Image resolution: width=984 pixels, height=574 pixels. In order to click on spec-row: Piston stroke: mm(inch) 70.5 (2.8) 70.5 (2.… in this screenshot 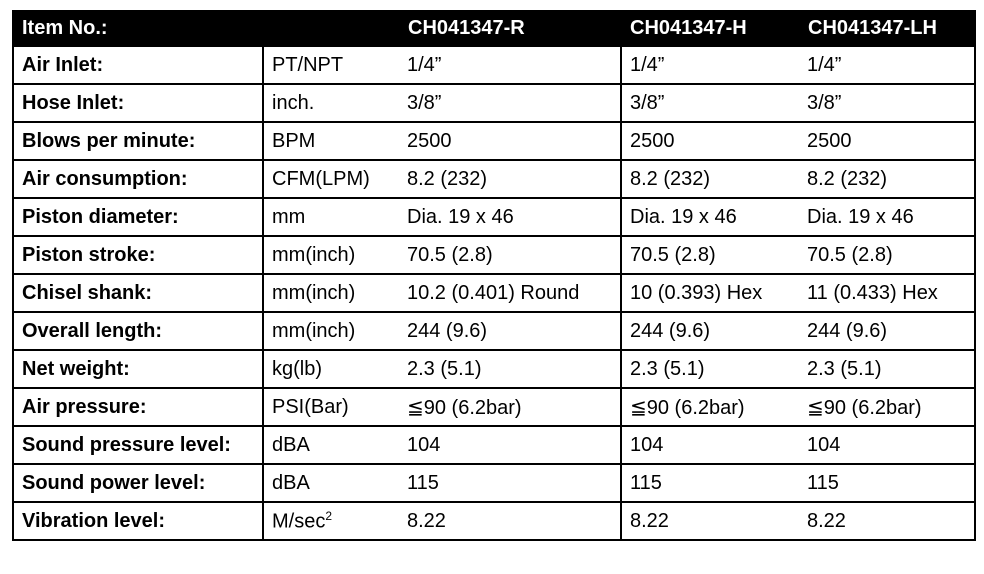, I will do `click(494, 255)`.